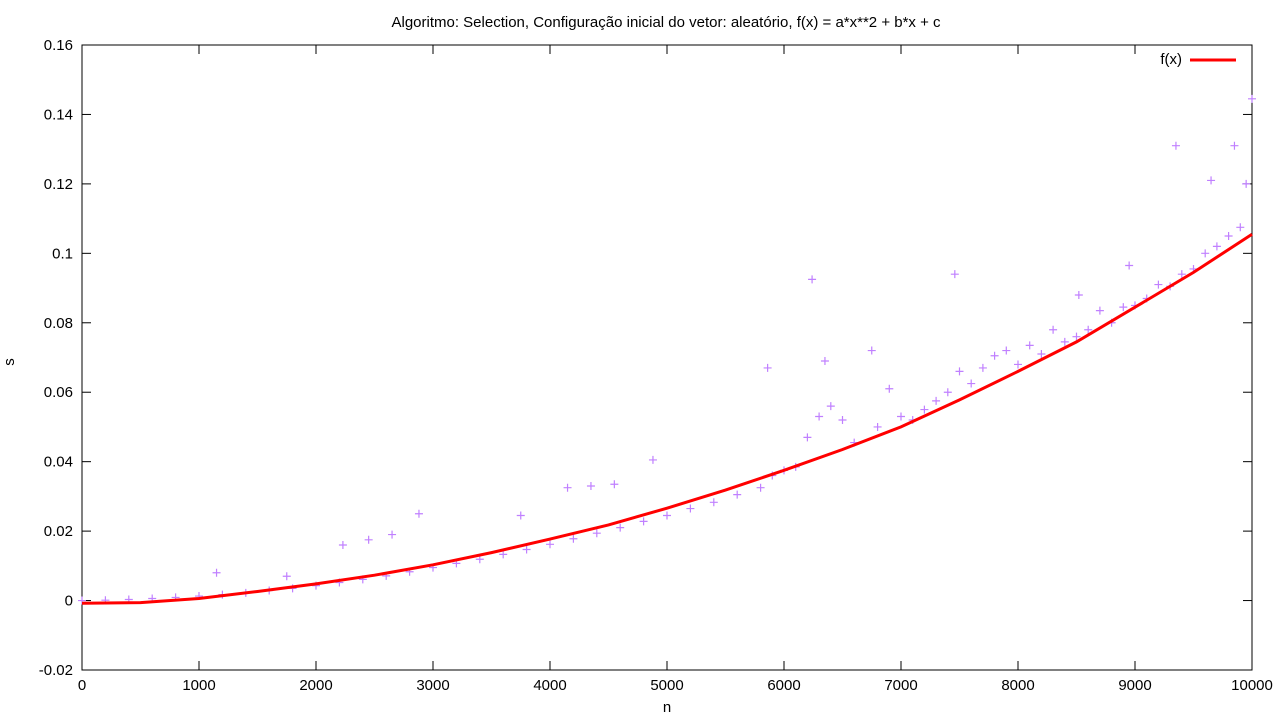 Image resolution: width=1280 pixels, height=720 pixels. Describe the element at coordinates (58, 392) in the screenshot. I see `y-tick-label: 0.06` at that location.